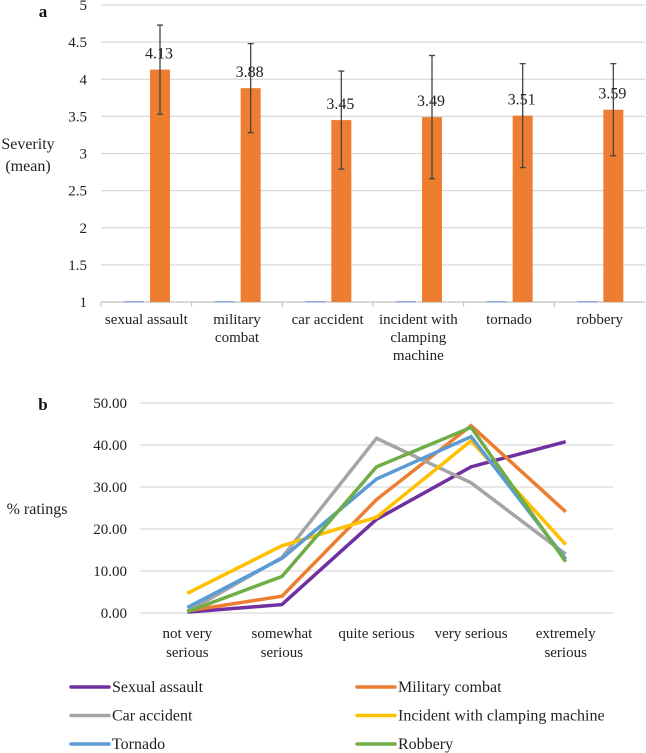  What do you see at coordinates (237, 329) in the screenshot?
I see `x-tick-label: military combat` at bounding box center [237, 329].